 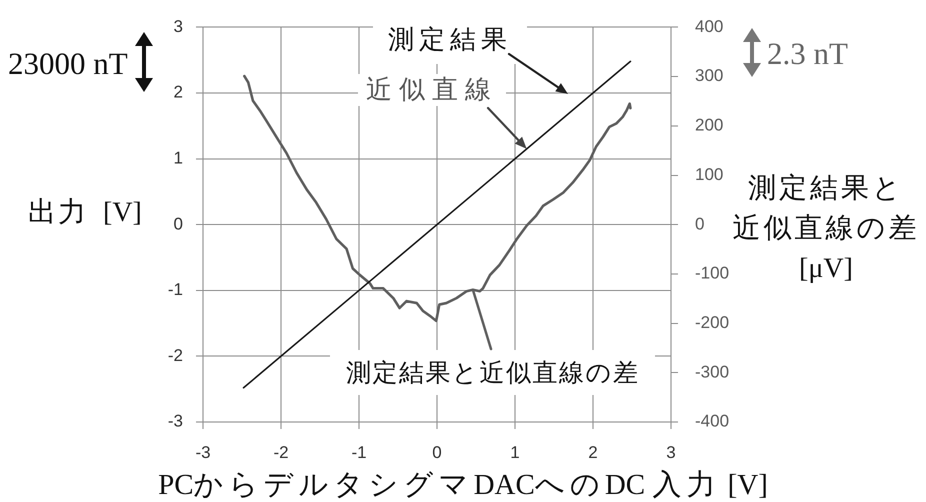 What do you see at coordinates (432, 90) in the screenshot?
I see `annotation: 近似直線` at bounding box center [432, 90].